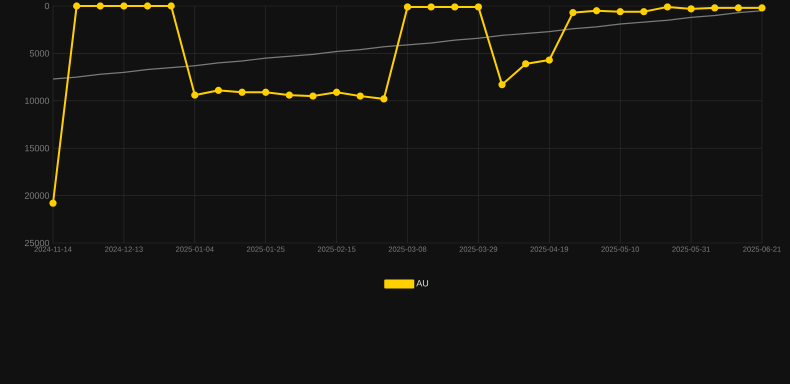 This screenshot has height=384, width=790. What do you see at coordinates (37, 195) in the screenshot?
I see `y-tick-label: 20000` at bounding box center [37, 195].